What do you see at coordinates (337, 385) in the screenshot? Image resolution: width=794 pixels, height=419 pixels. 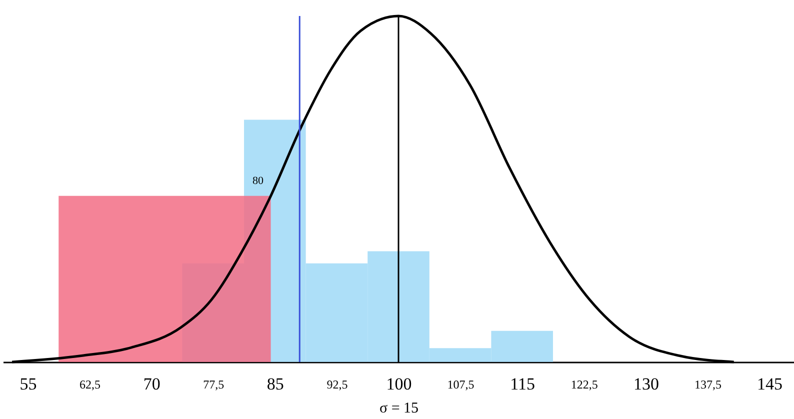 I see `x-tick-label: 92,5` at bounding box center [337, 385].